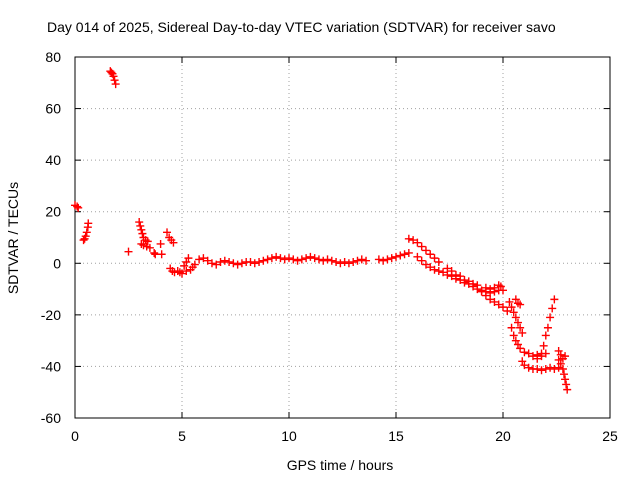 The width and height of the screenshot is (640, 480). What do you see at coordinates (51, 237) in the screenshot?
I see `y-tick-labels: -60 -40 -20 0 20 40 60 80` at bounding box center [51, 237].